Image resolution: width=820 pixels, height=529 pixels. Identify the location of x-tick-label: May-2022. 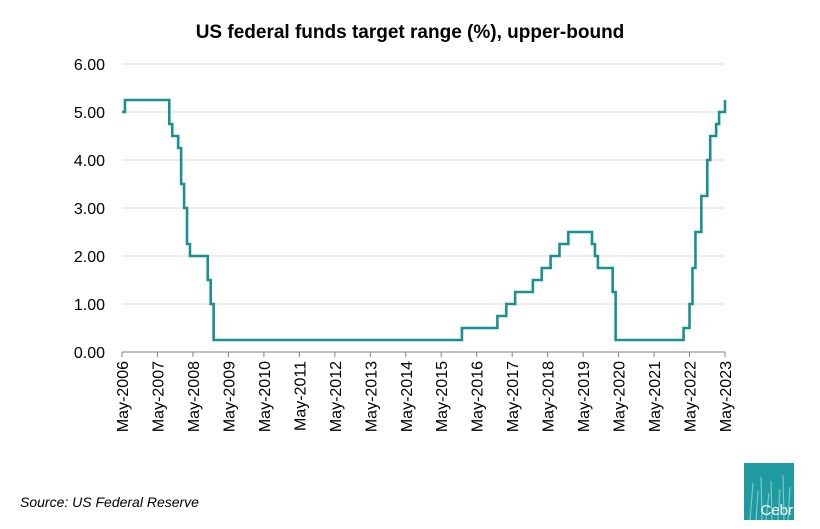
(691, 396).